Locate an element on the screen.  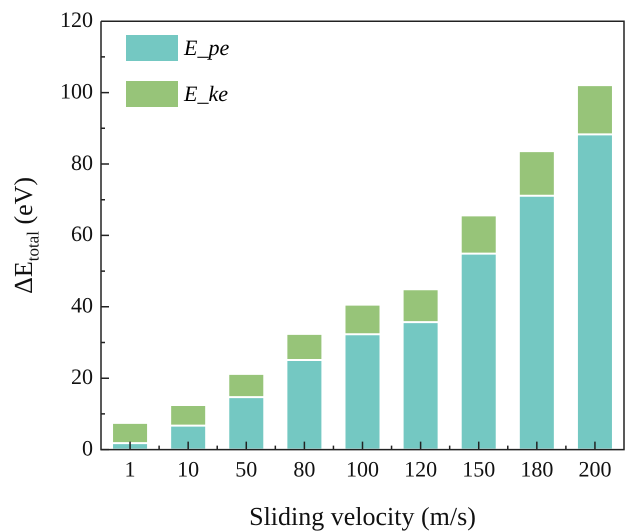
x-tick-label: 50 is located at coordinates (246, 469).